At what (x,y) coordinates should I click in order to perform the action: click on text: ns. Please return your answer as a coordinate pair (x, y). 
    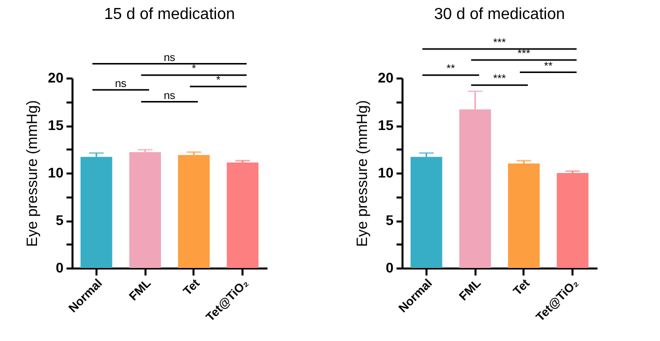
    Looking at the image, I should click on (170, 58).